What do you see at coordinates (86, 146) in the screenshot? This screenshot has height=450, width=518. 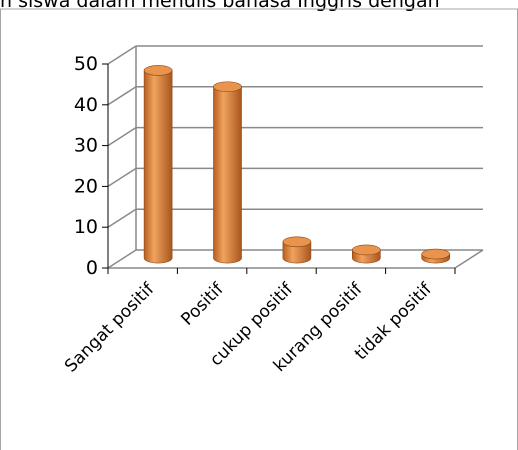 I see `y-tick-label: 30` at bounding box center [86, 146].